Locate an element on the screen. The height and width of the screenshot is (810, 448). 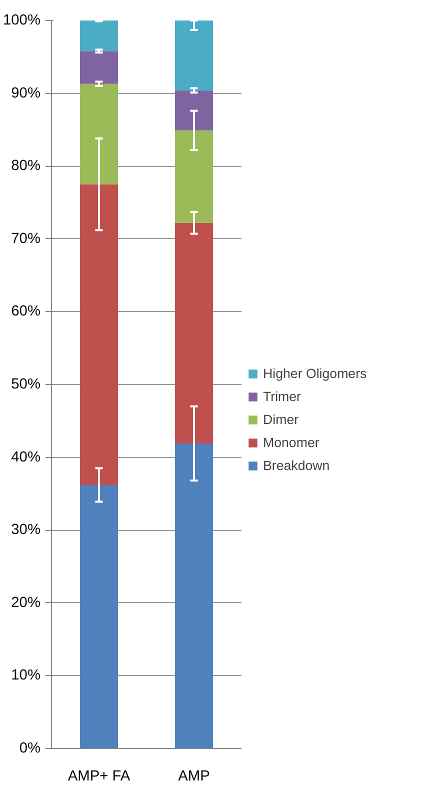
y-tick-label: 10% is located at coordinates (26, 676).